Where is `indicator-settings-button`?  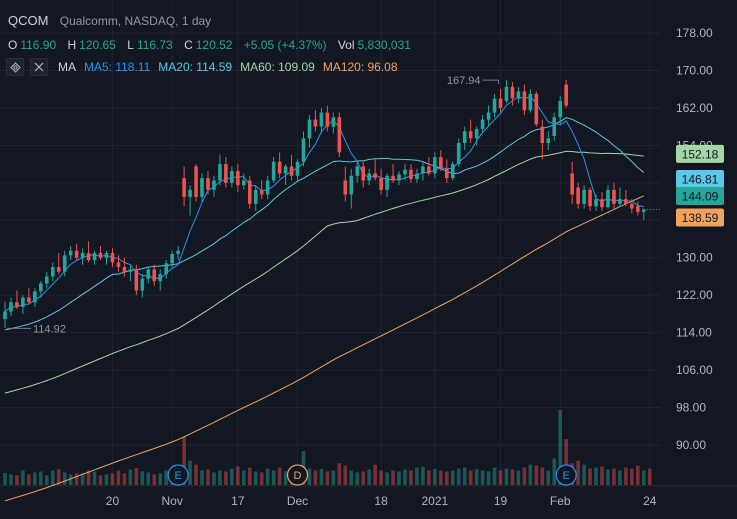
indicator-settings-button is located at coordinates (15, 67).